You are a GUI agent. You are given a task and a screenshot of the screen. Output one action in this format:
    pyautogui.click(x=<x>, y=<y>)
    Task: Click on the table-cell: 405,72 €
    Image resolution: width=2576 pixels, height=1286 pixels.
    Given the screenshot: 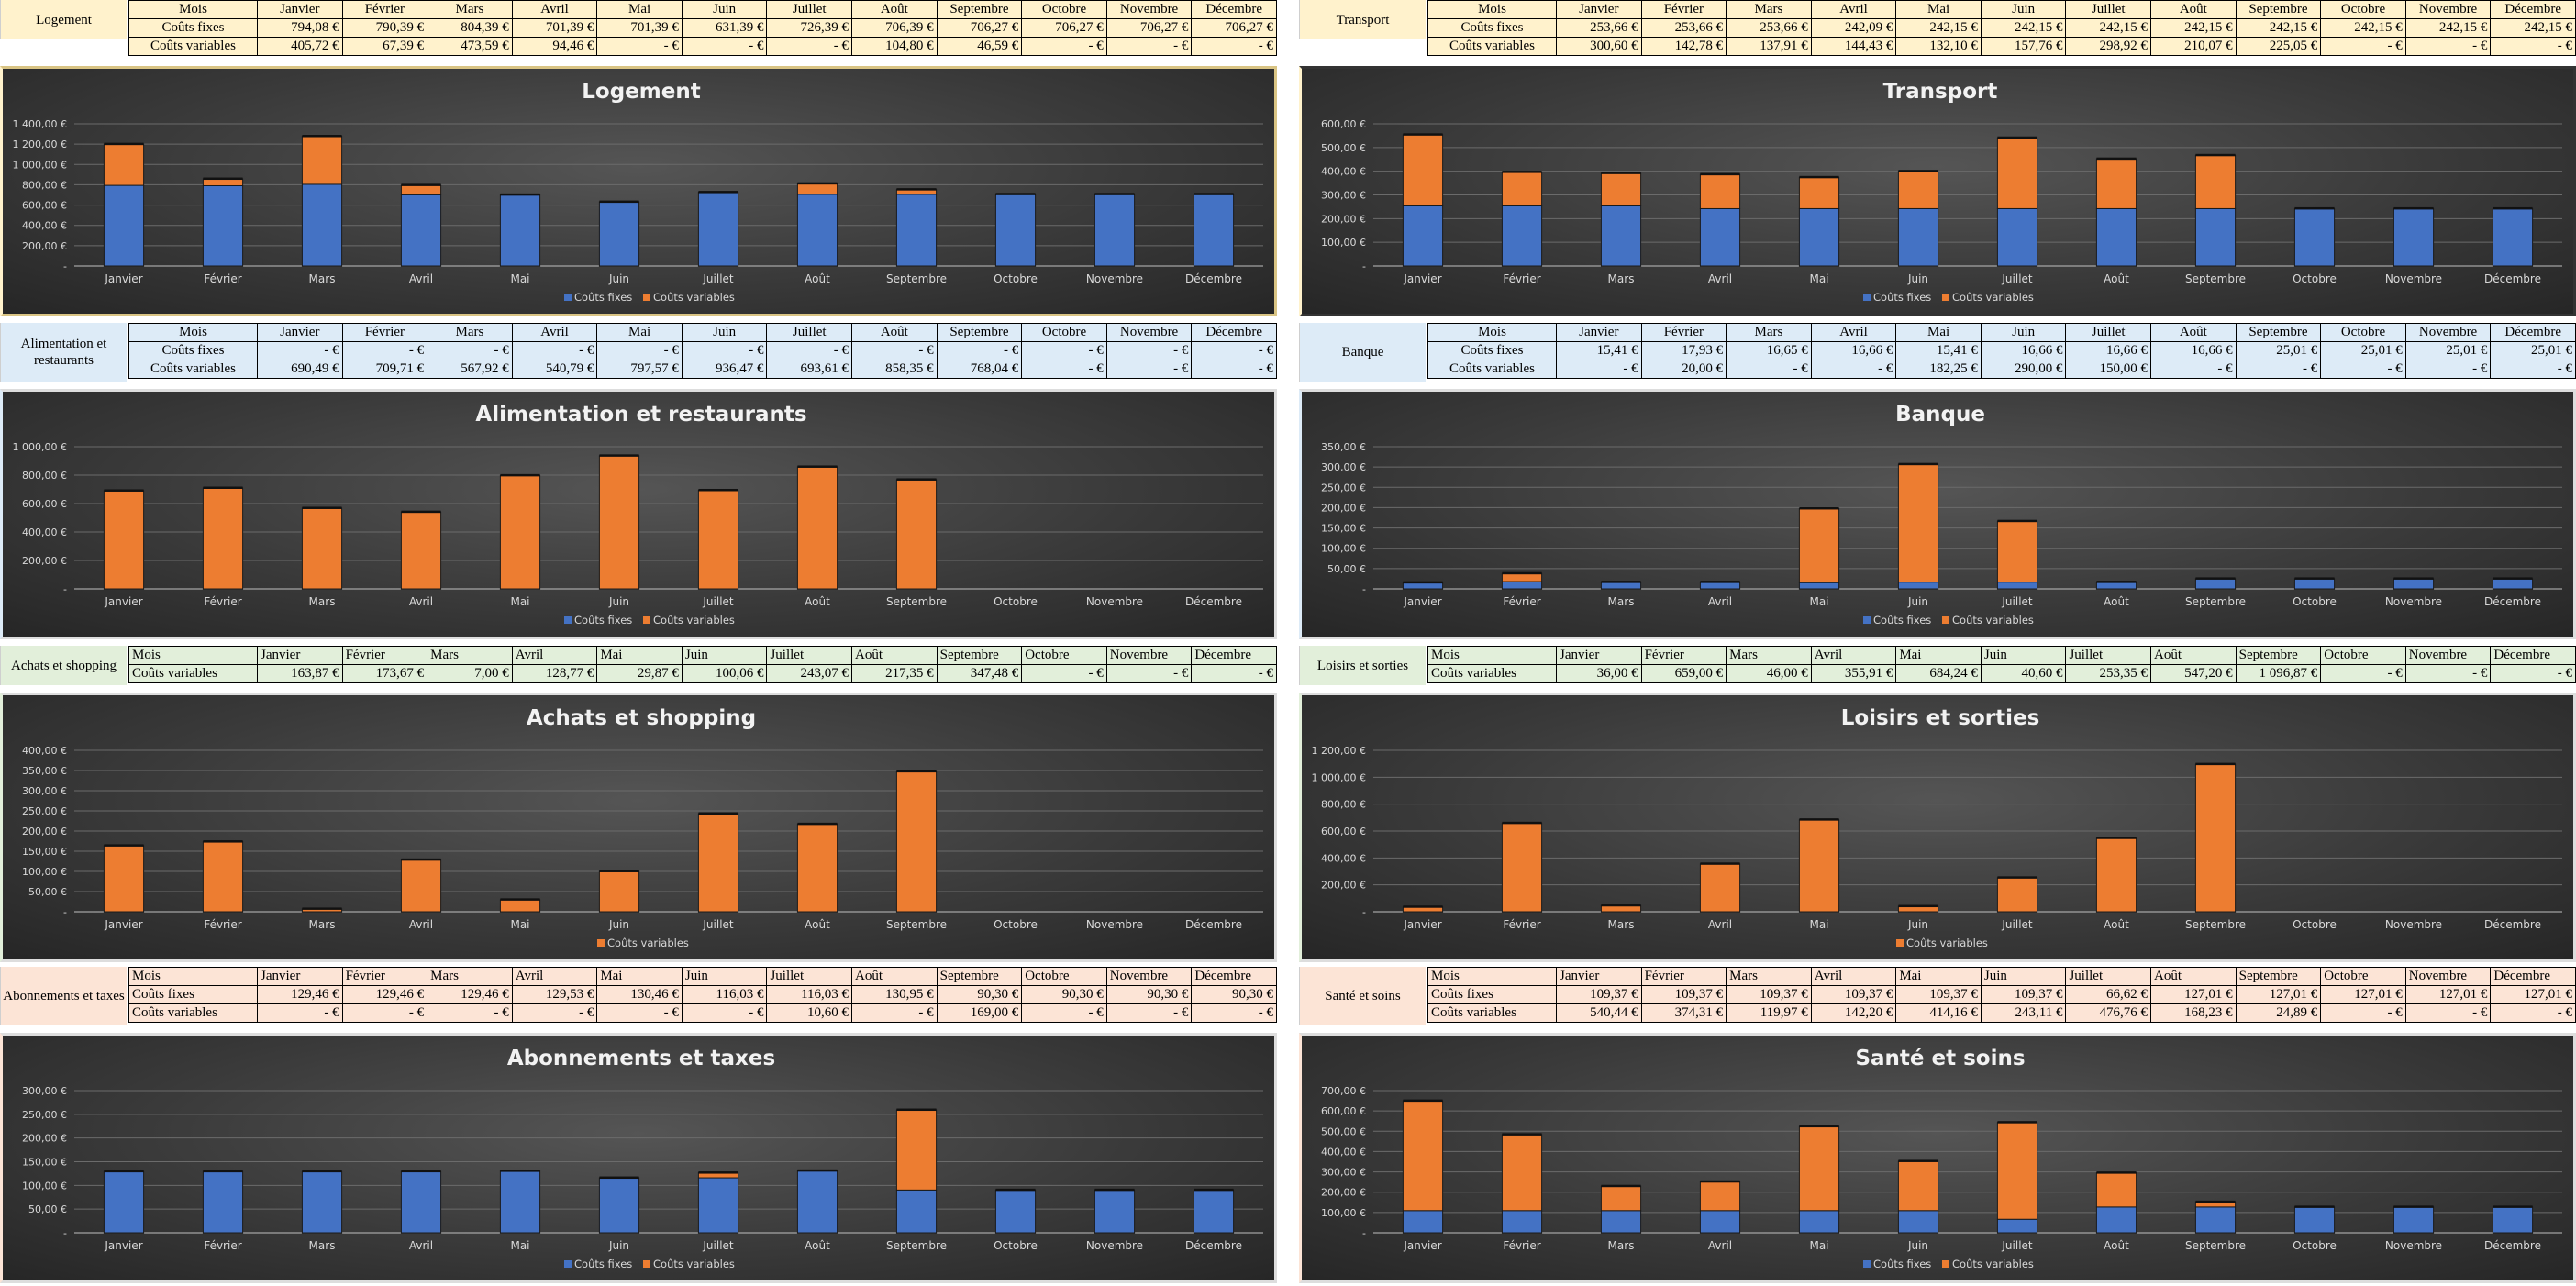 What is the action you would take?
    pyautogui.click(x=300, y=46)
    